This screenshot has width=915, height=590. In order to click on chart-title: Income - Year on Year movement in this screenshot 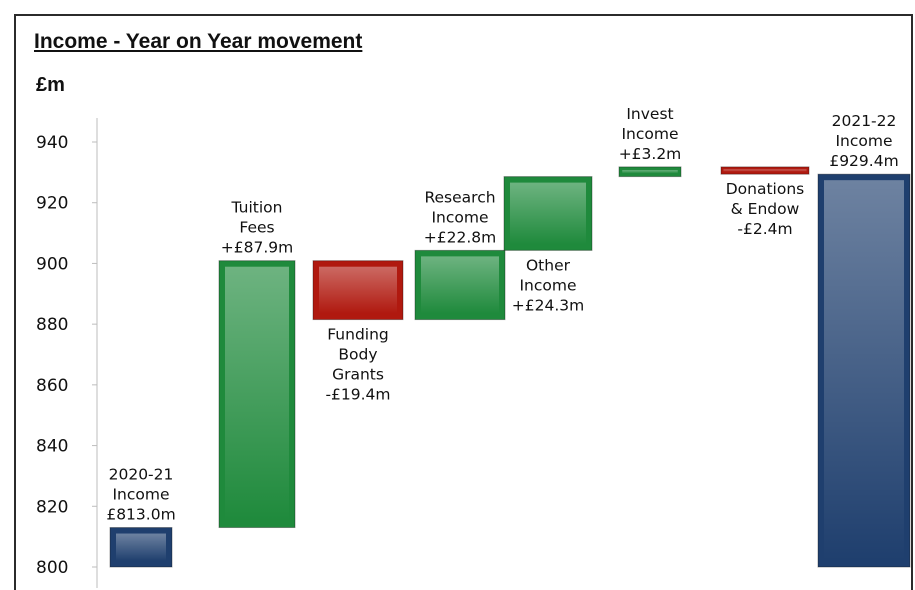, I will do `click(198, 41)`.